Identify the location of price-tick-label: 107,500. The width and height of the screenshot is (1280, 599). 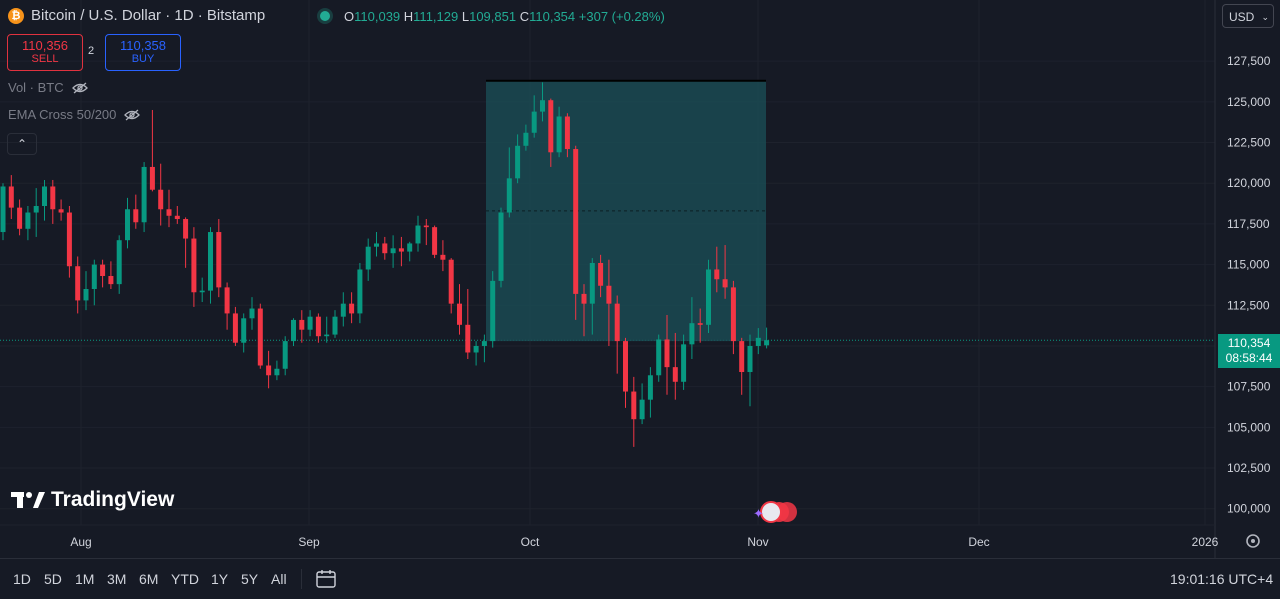
(1249, 387).